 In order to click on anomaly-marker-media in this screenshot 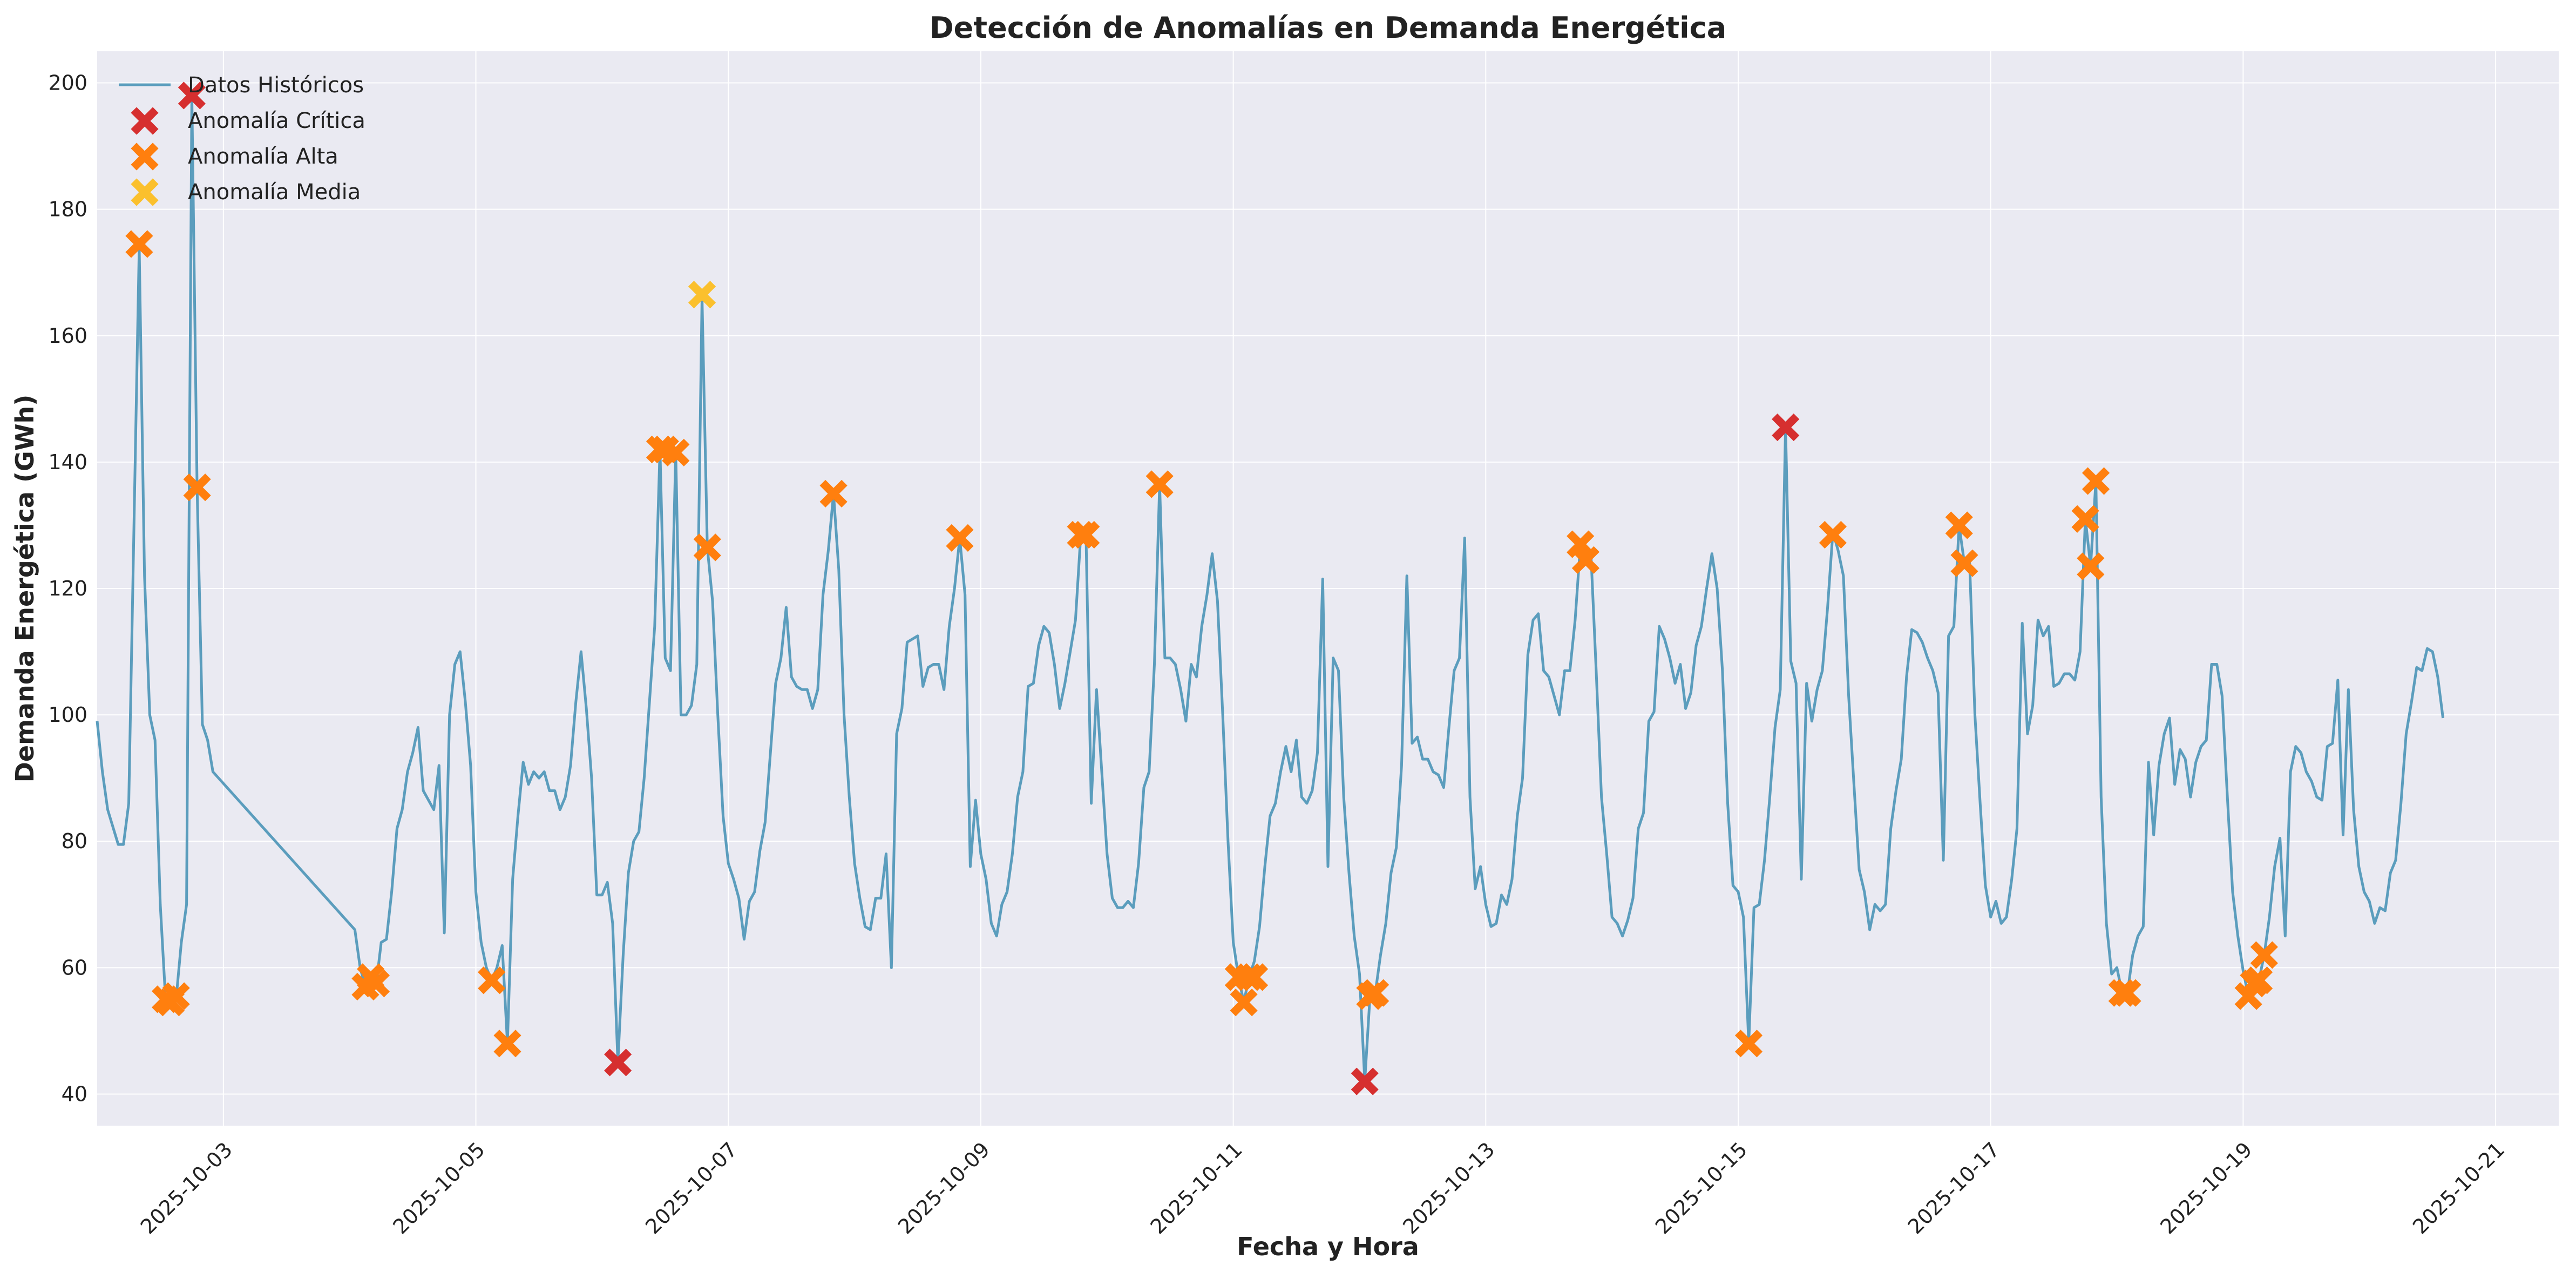, I will do `click(702, 295)`.